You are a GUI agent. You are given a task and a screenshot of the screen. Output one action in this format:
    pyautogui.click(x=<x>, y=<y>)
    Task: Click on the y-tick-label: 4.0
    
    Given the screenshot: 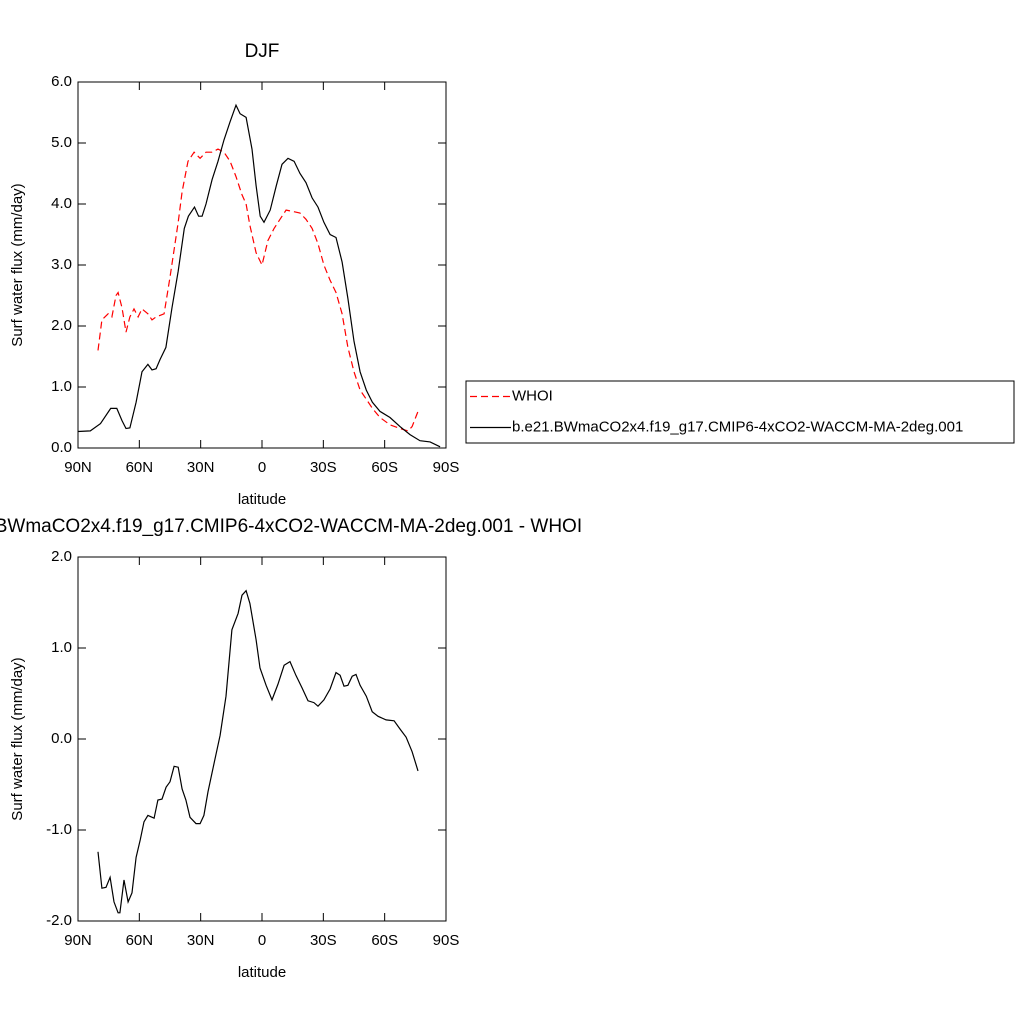 What is the action you would take?
    pyautogui.click(x=61, y=203)
    